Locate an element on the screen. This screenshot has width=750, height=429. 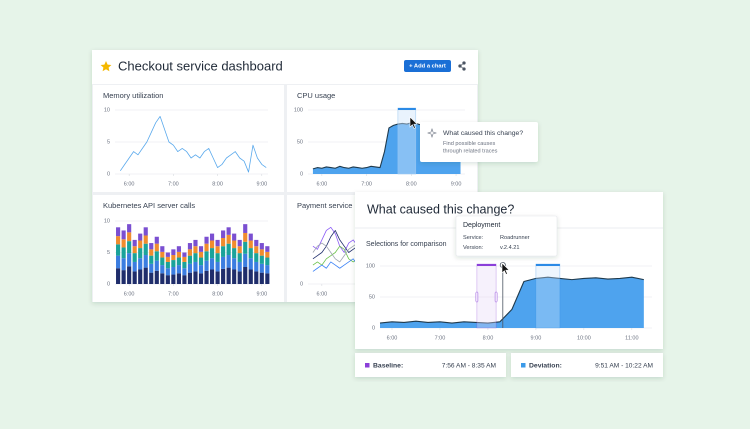
add-chart-label: + Add a chart is located at coordinates (427, 67).